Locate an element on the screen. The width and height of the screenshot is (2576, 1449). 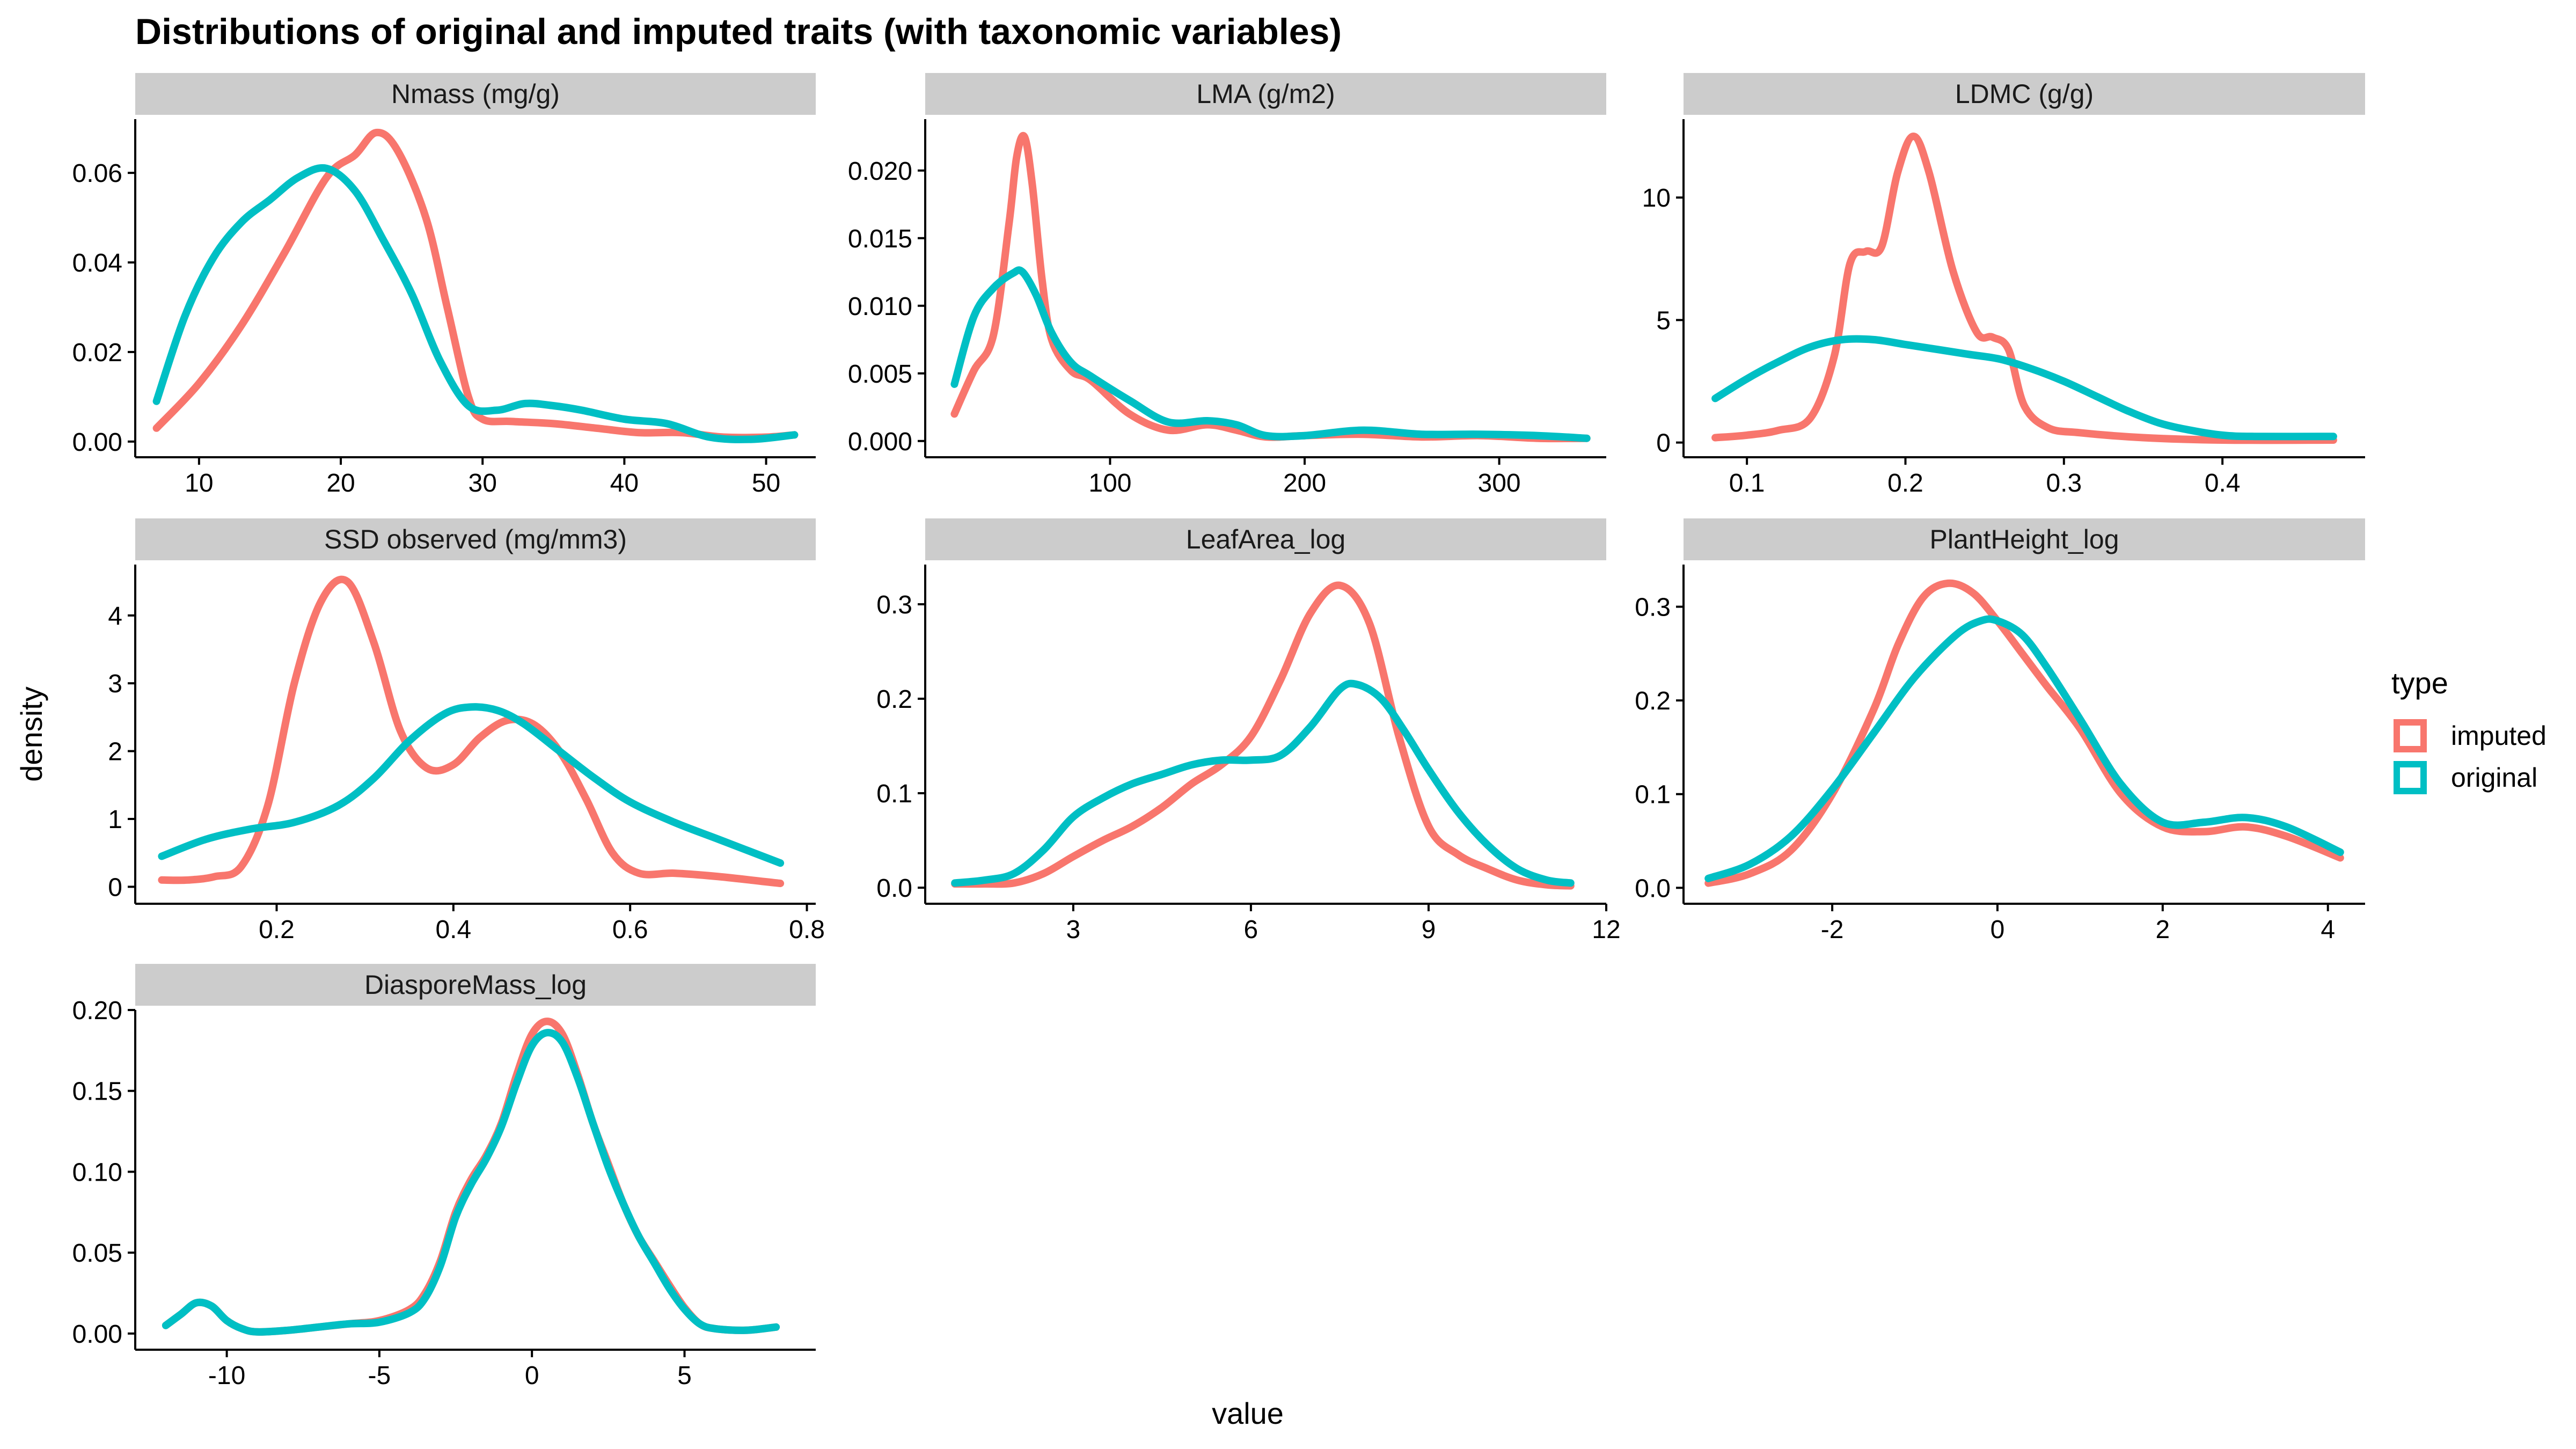
x-tick-label: 20 is located at coordinates (340, 483).